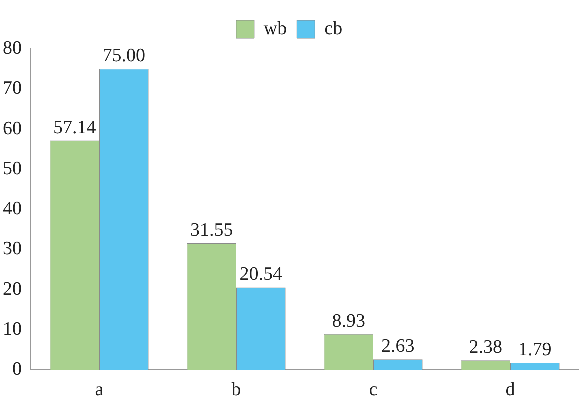  What do you see at coordinates (12, 89) in the screenshot?
I see `y-tick-label: 70` at bounding box center [12, 89].